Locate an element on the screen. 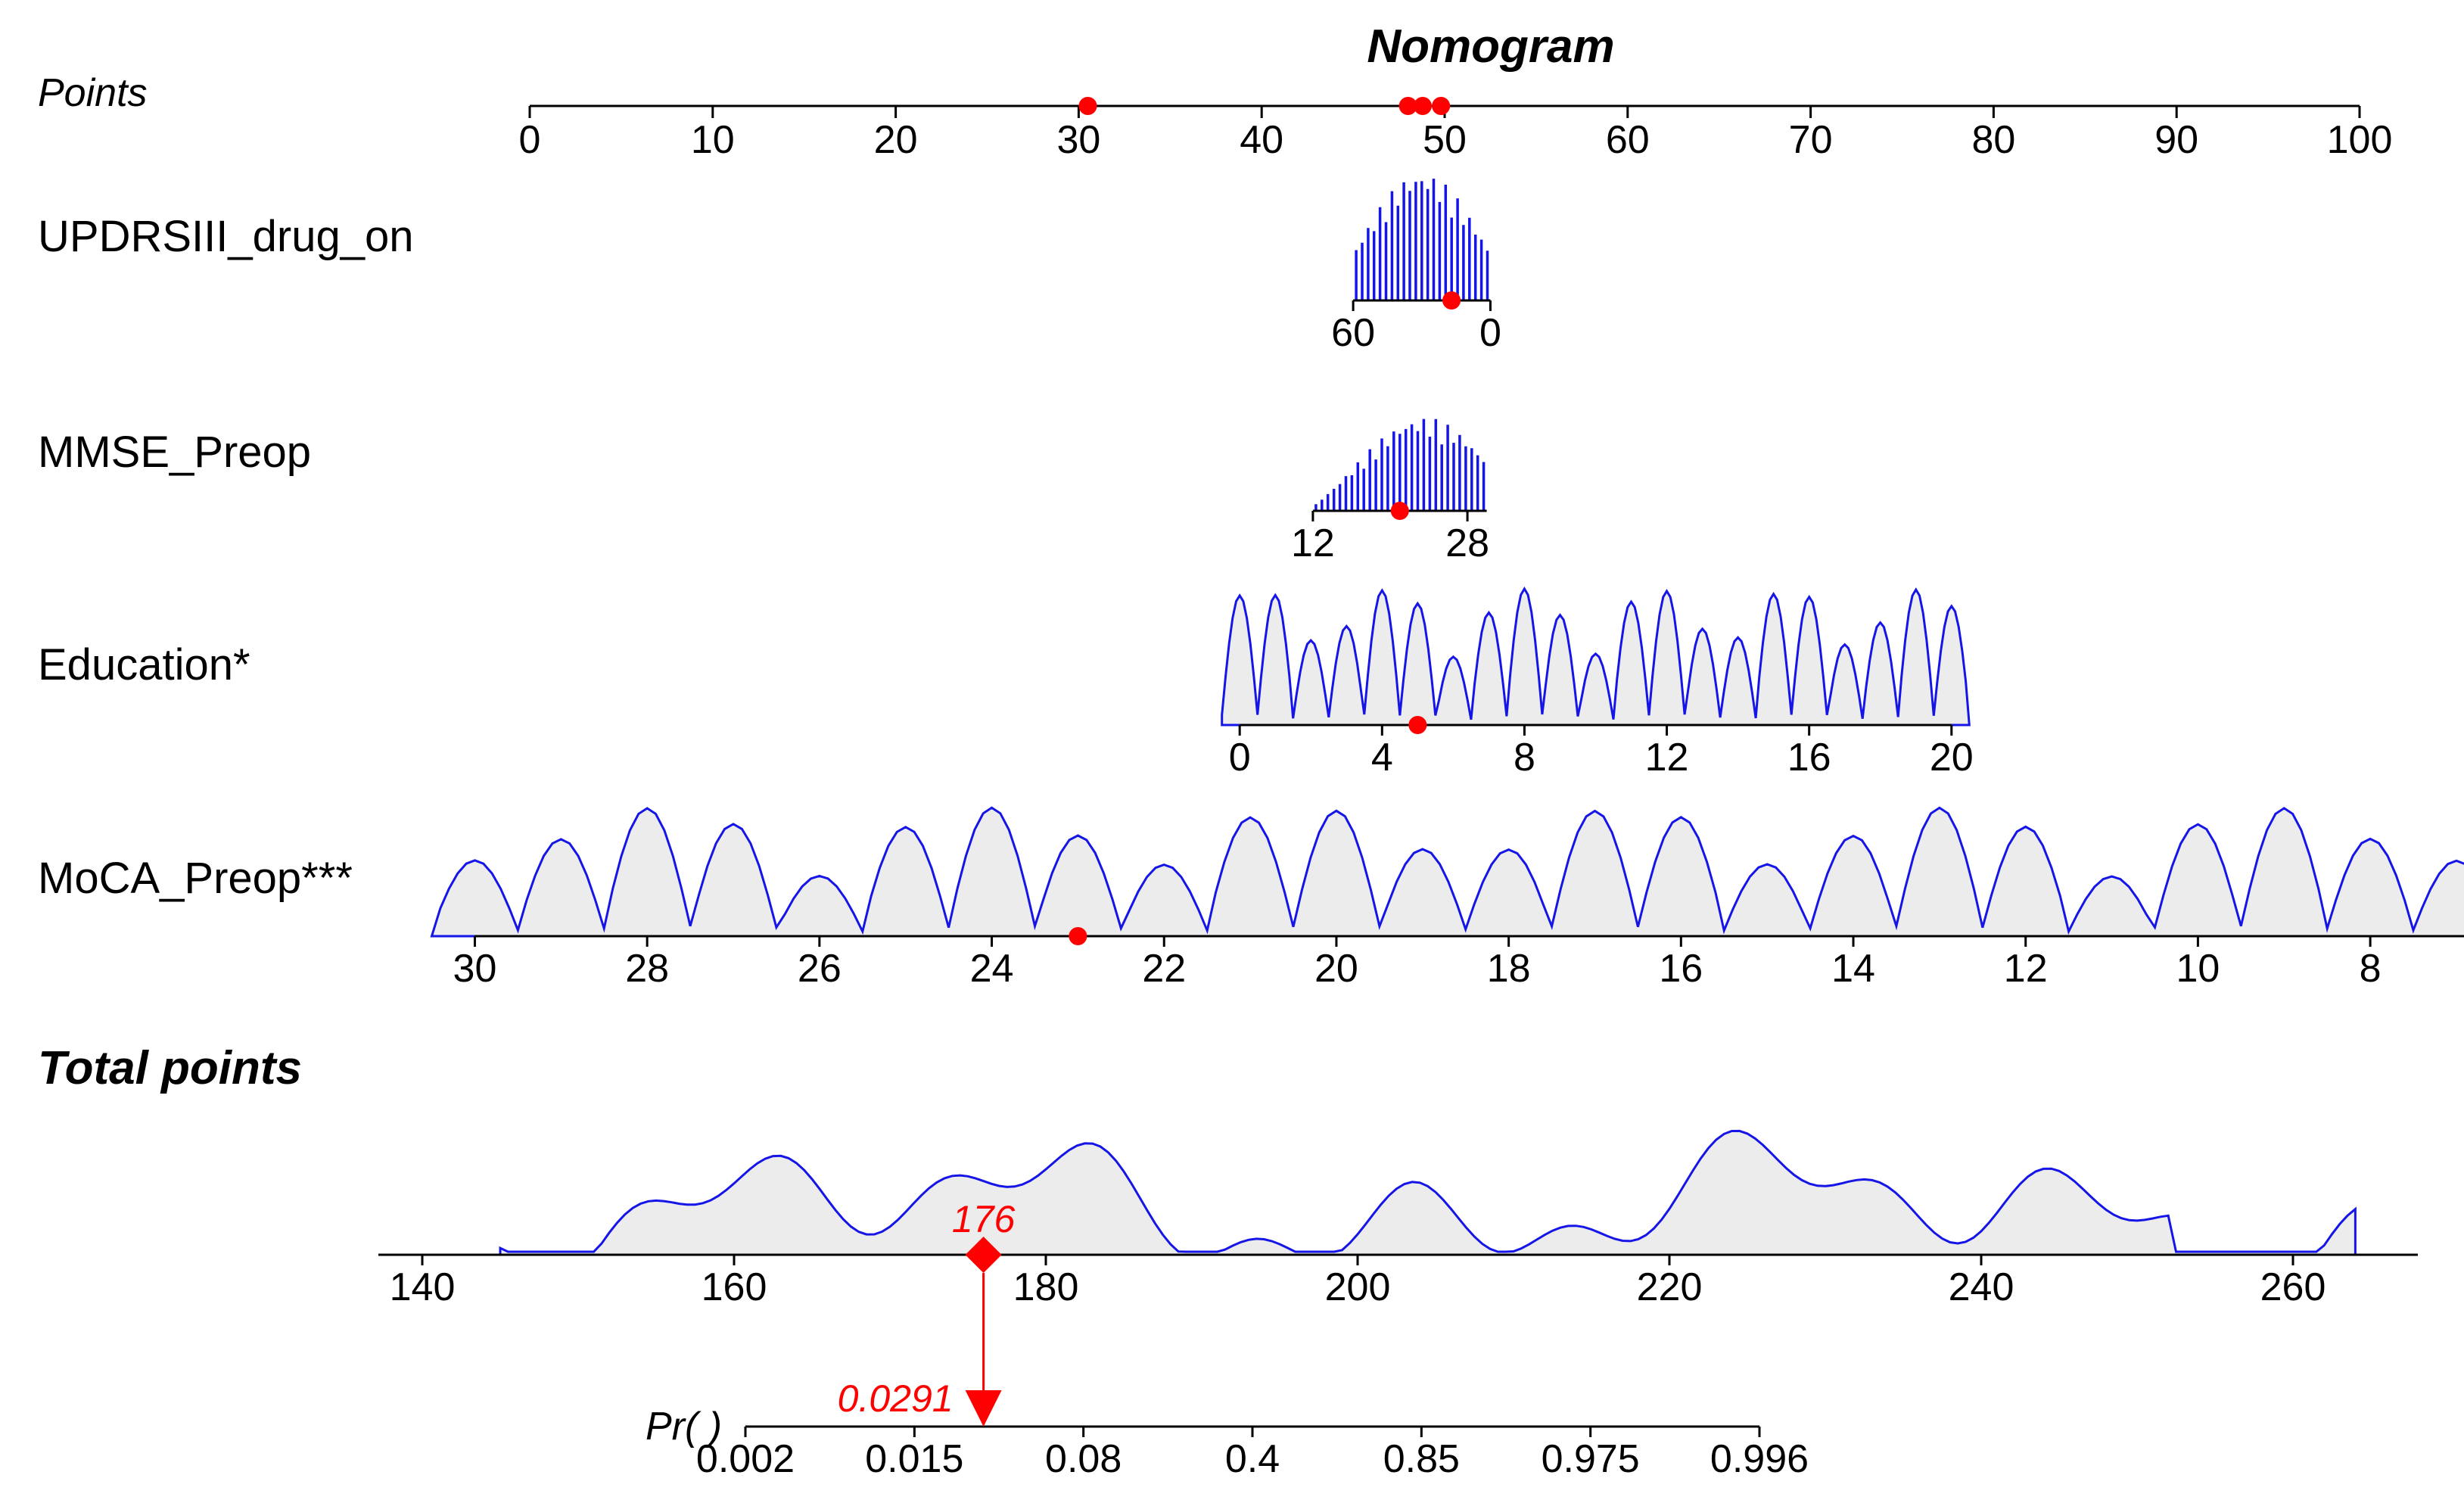 This screenshot has width=2464, height=1503. points-tick-label: 20 is located at coordinates (896, 140).